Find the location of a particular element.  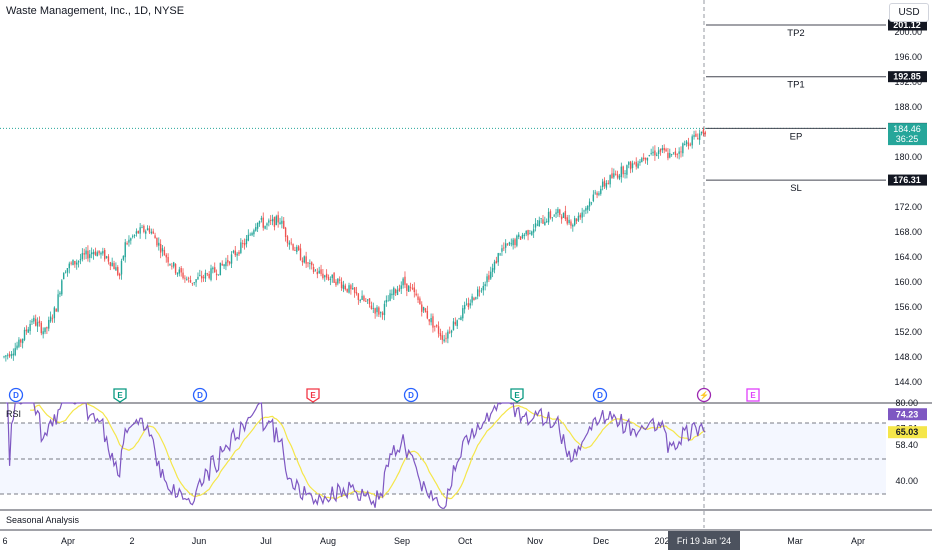

trade-levels: TP2 TP1 EP SL is located at coordinates (796, 109).